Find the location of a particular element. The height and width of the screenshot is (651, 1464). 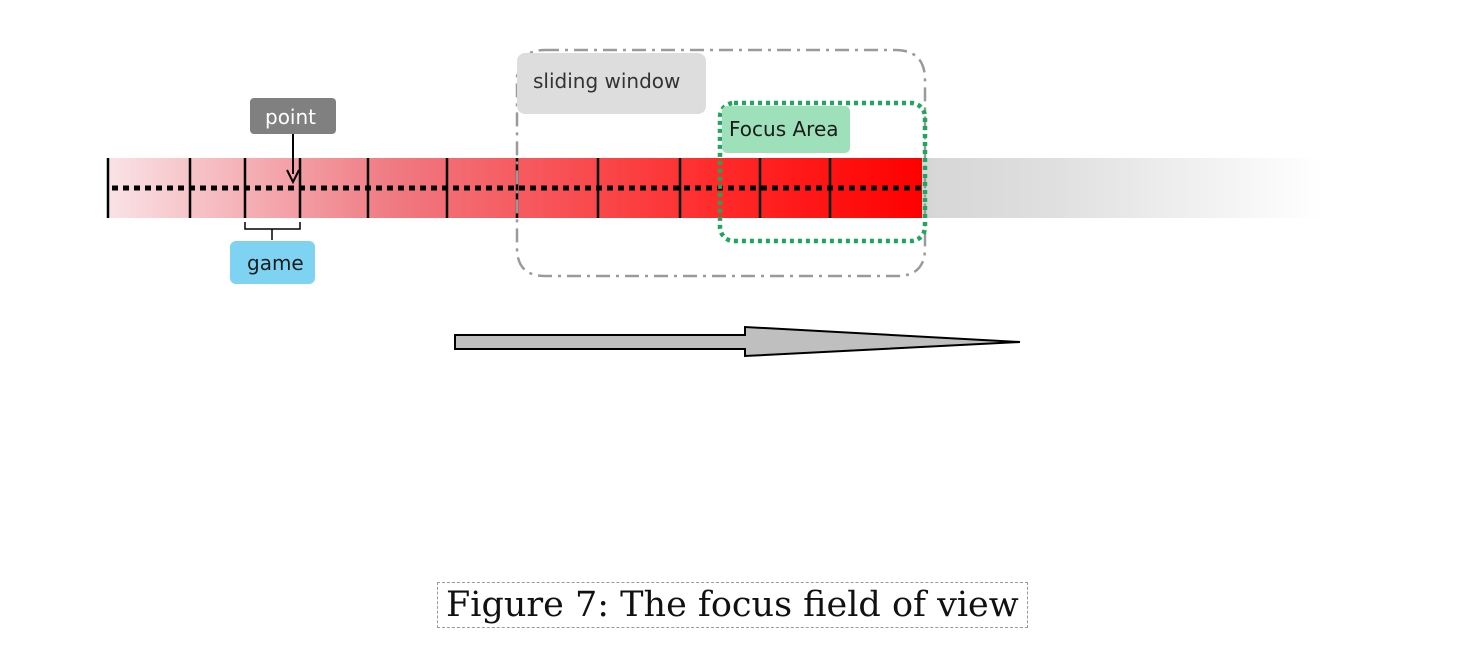

point-pointer-arrow-icon is located at coordinates (293, 177).